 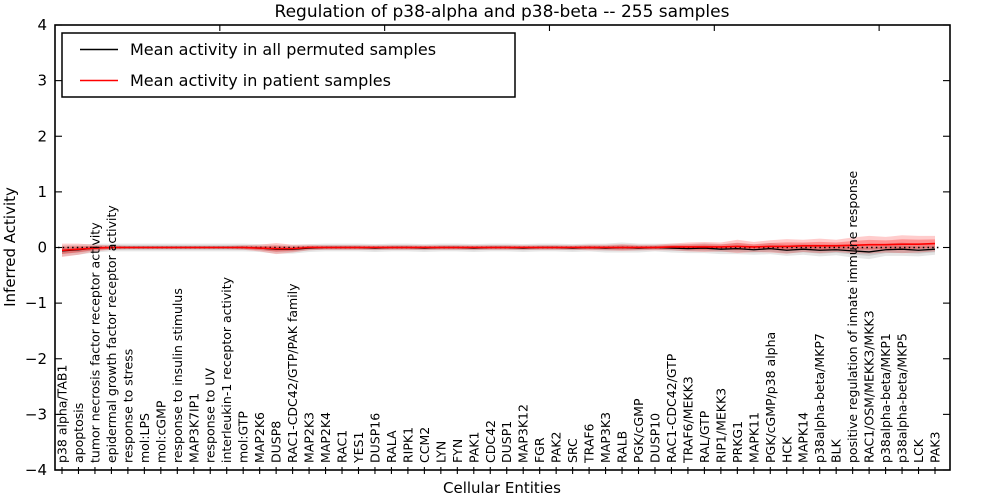 What do you see at coordinates (36, 359) in the screenshot?
I see `y-tick-label: −2` at bounding box center [36, 359].